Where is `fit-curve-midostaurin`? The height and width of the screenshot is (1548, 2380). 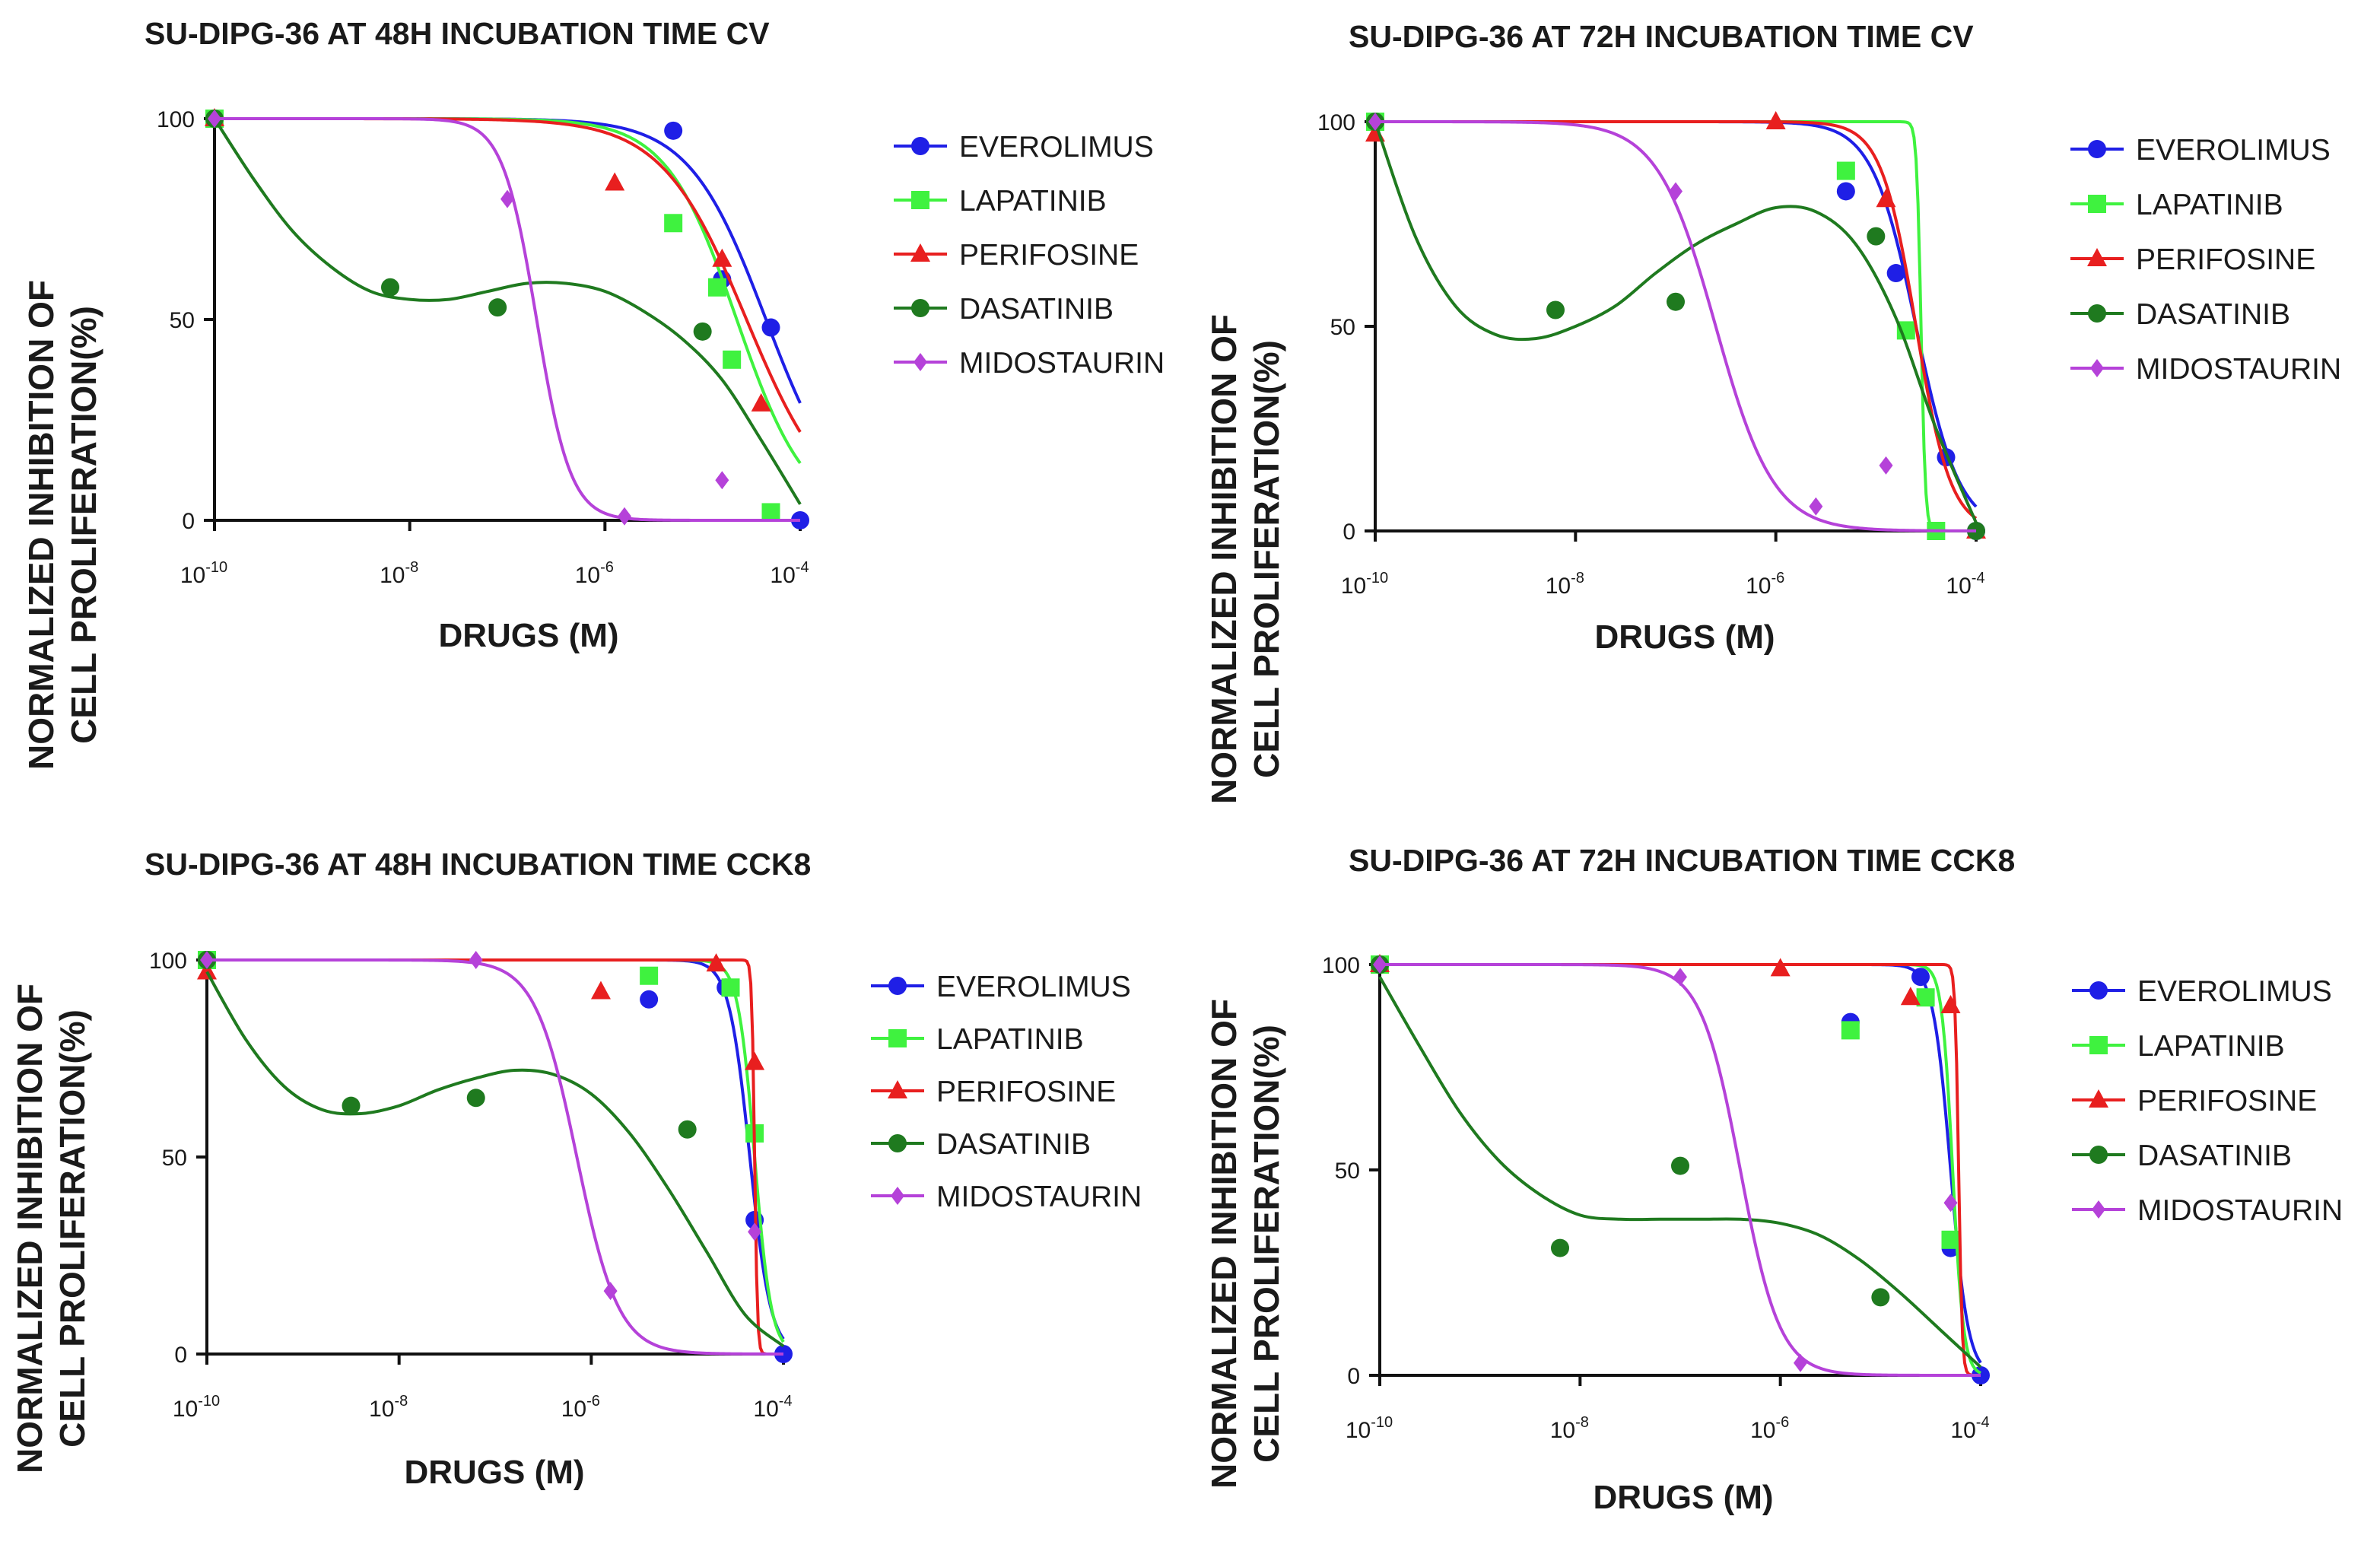
fit-curve-midostaurin is located at coordinates (495, 1157).